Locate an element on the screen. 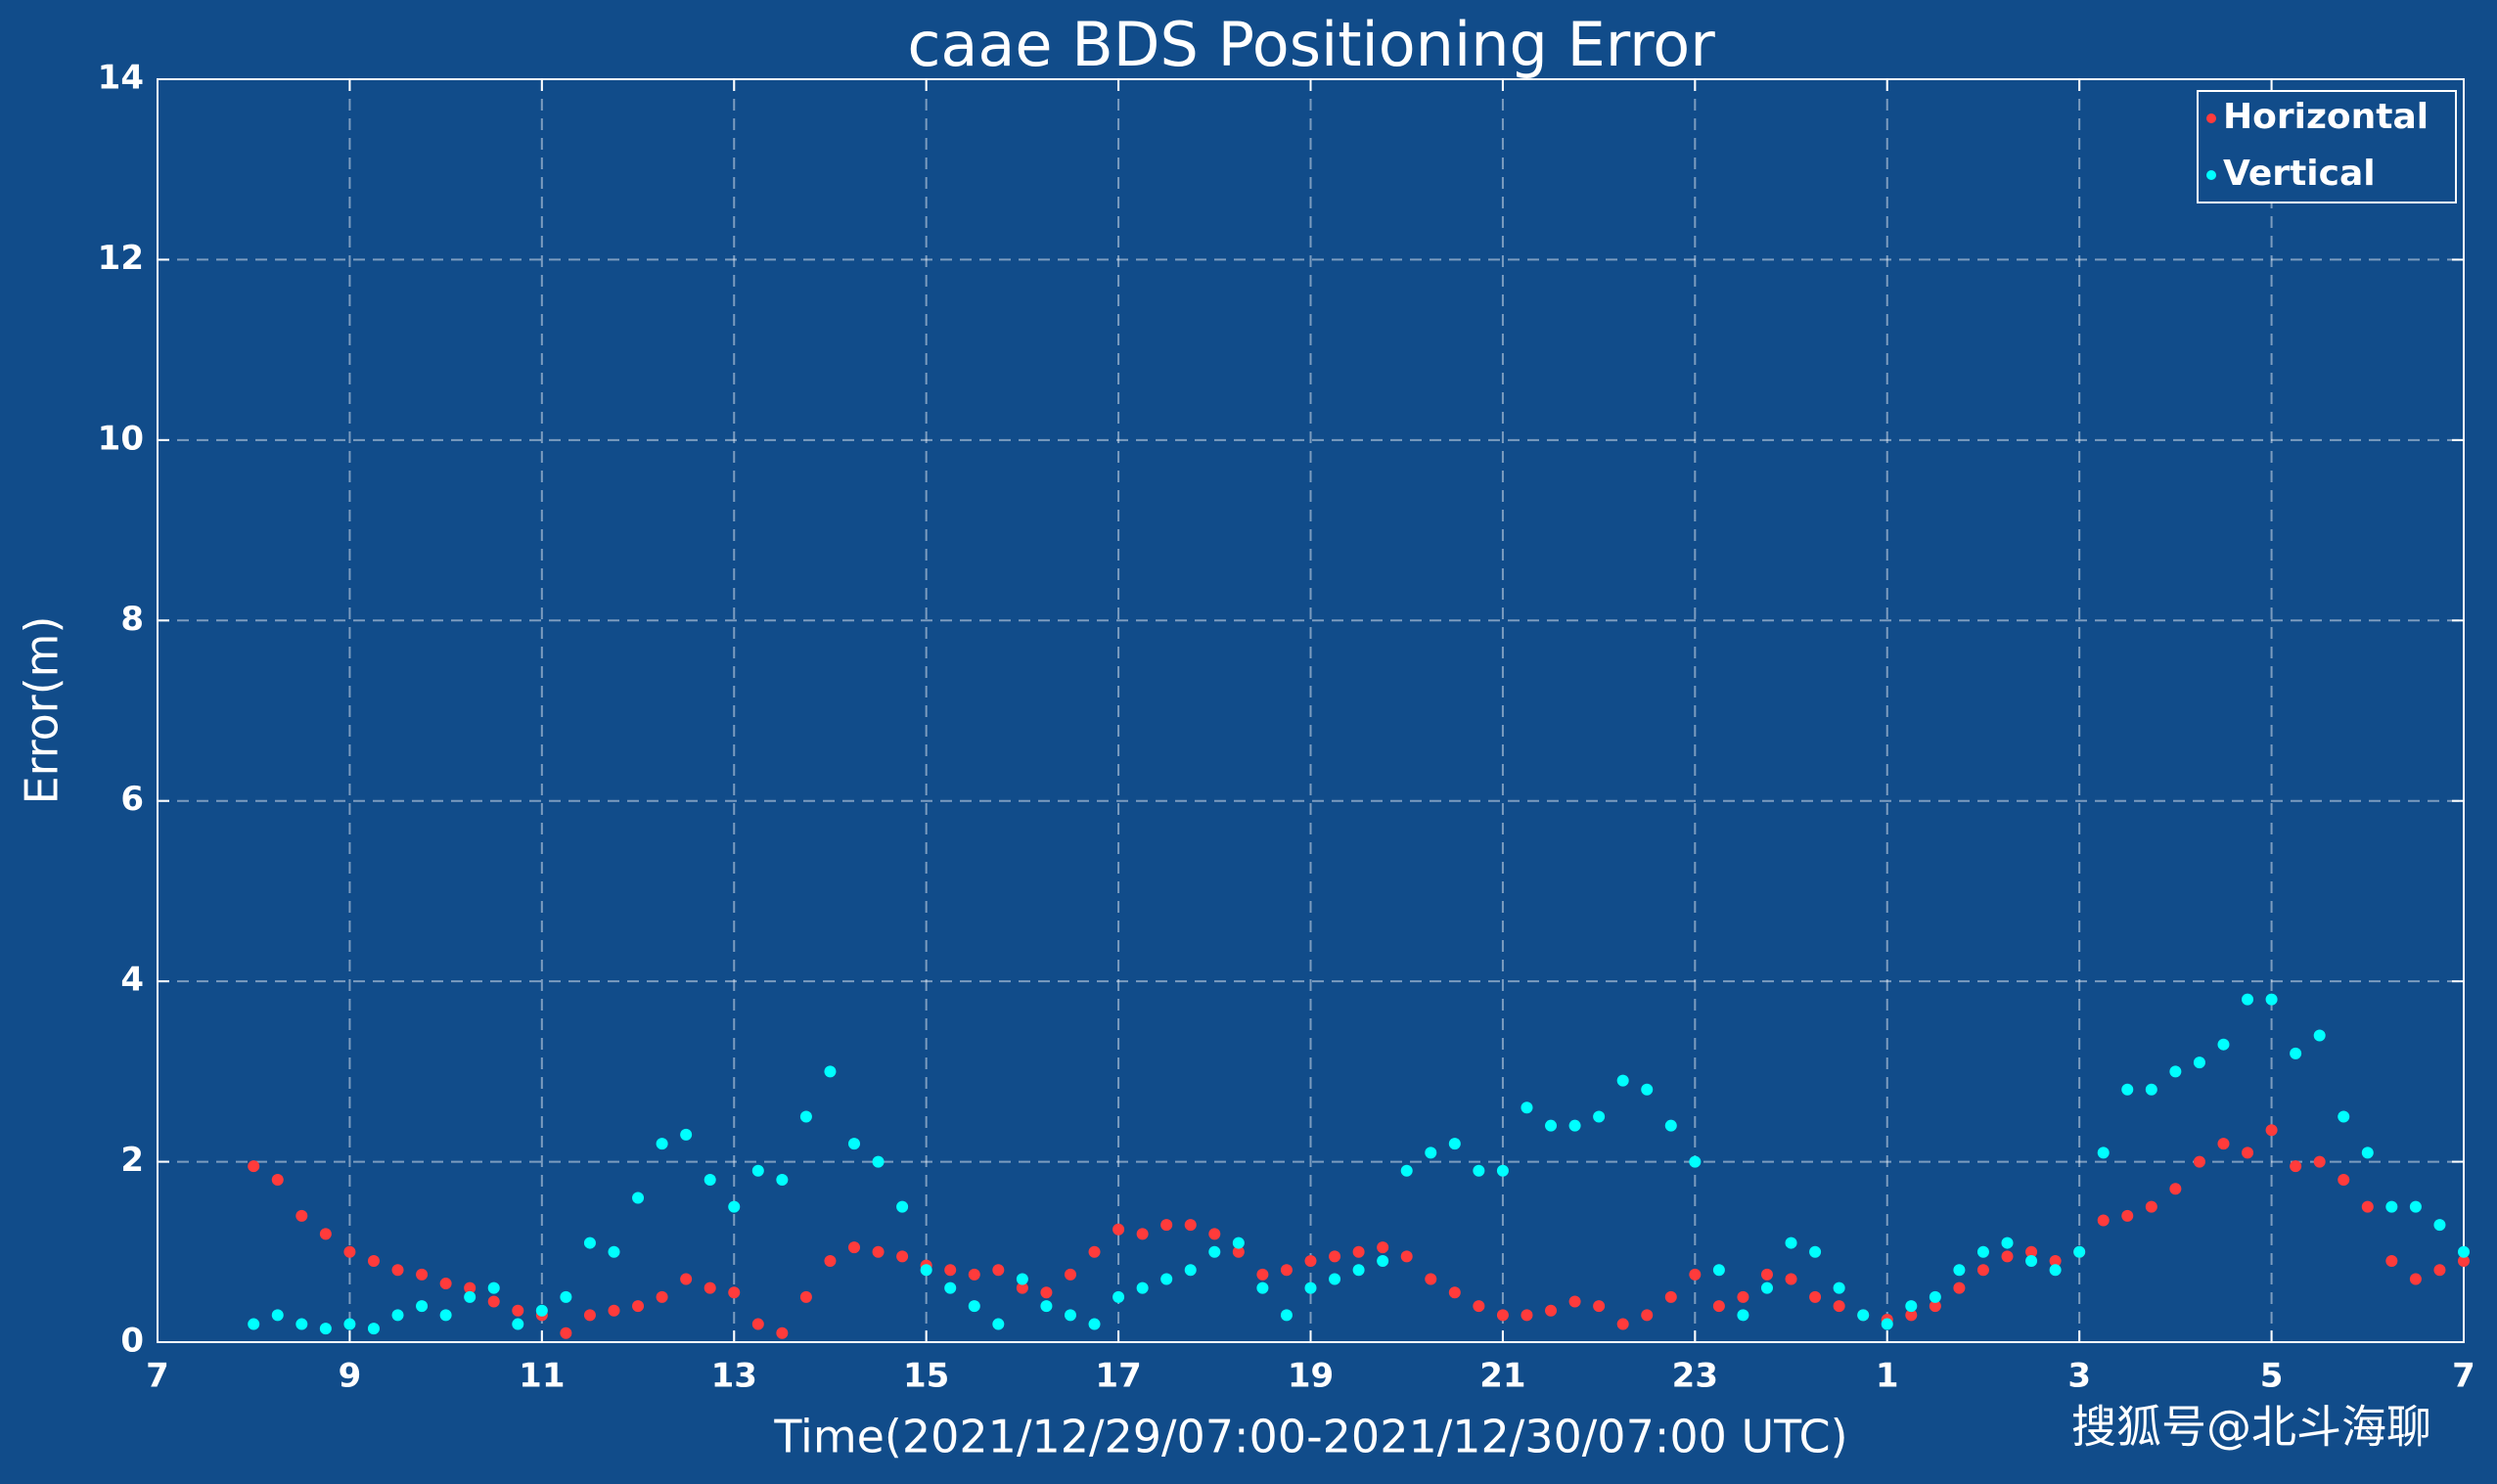  y-tick-label: 10 is located at coordinates (121, 438).